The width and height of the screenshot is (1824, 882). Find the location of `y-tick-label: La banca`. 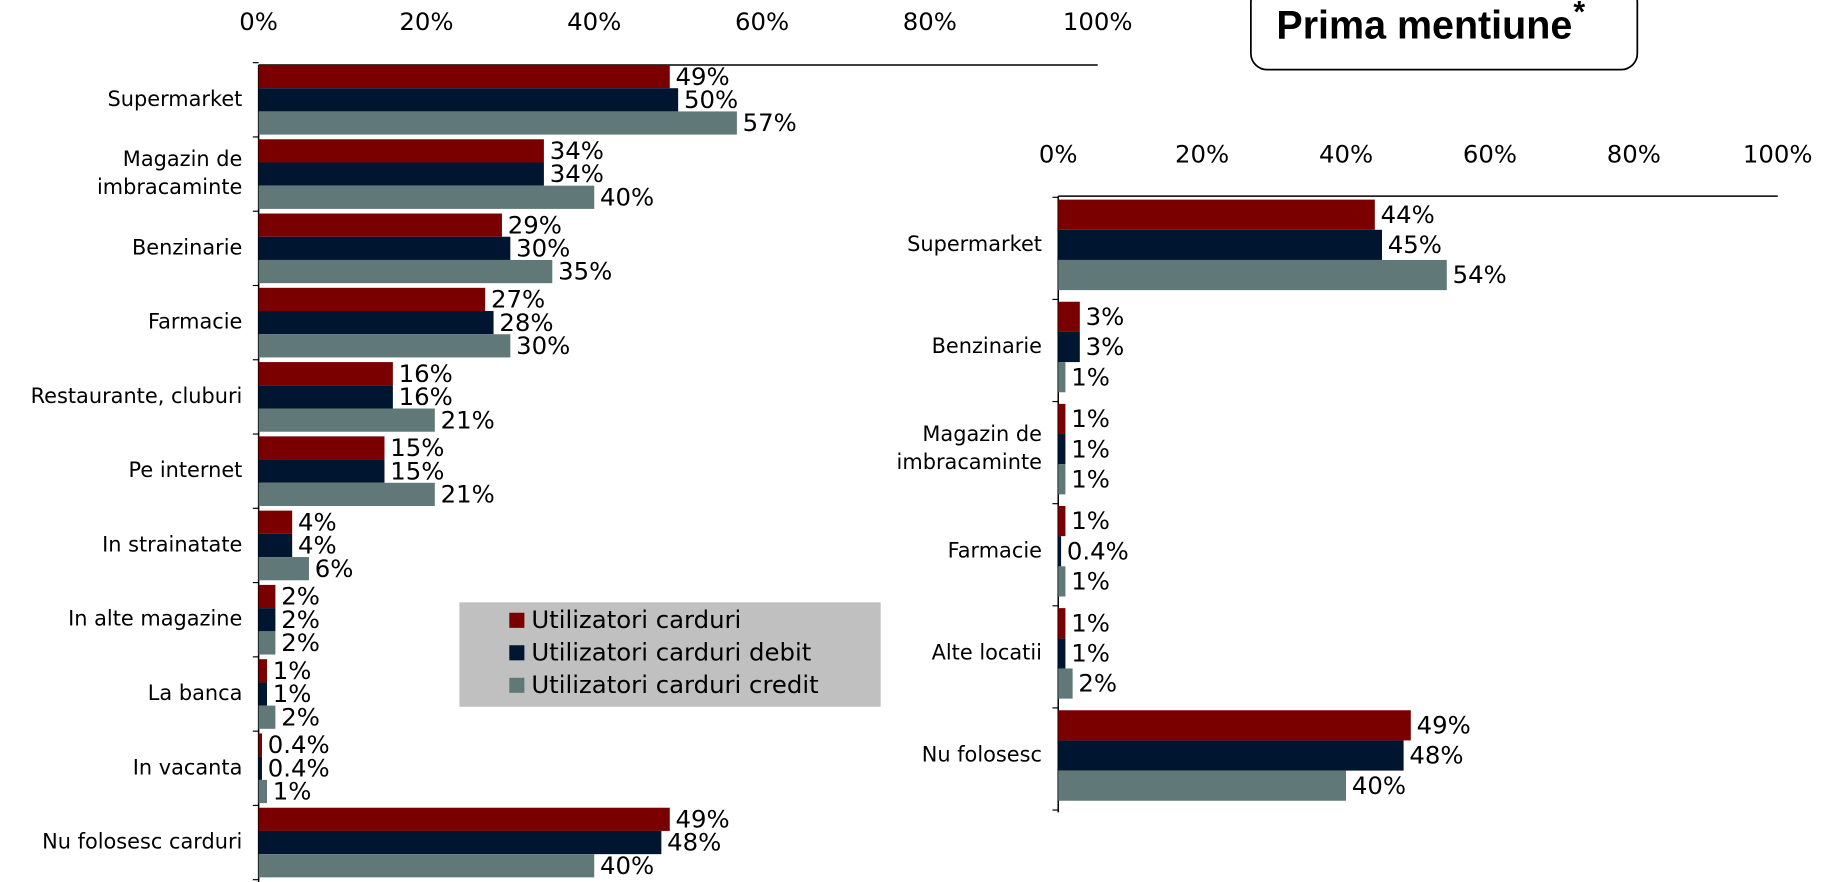

y-tick-label: La banca is located at coordinates (195, 693).